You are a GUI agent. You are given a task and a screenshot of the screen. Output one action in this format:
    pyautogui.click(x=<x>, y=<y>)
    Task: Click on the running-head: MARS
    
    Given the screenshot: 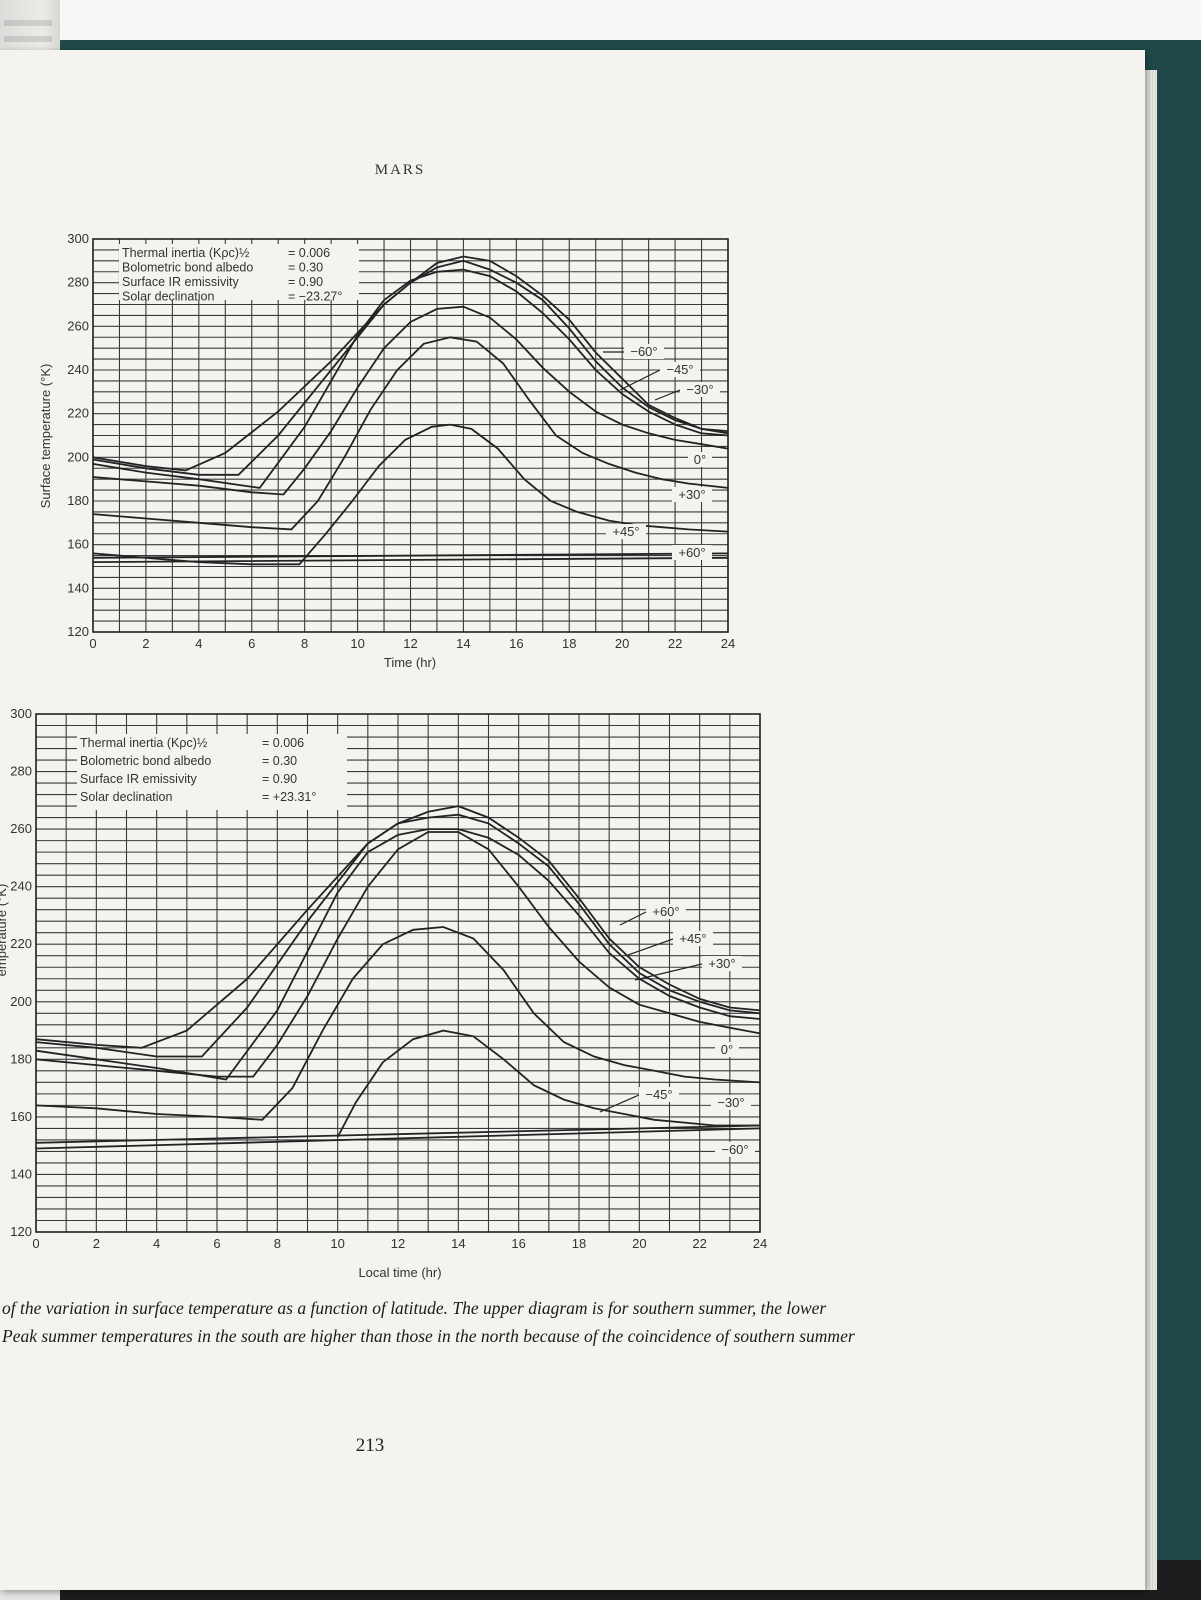 What is the action you would take?
    pyautogui.click(x=400, y=170)
    